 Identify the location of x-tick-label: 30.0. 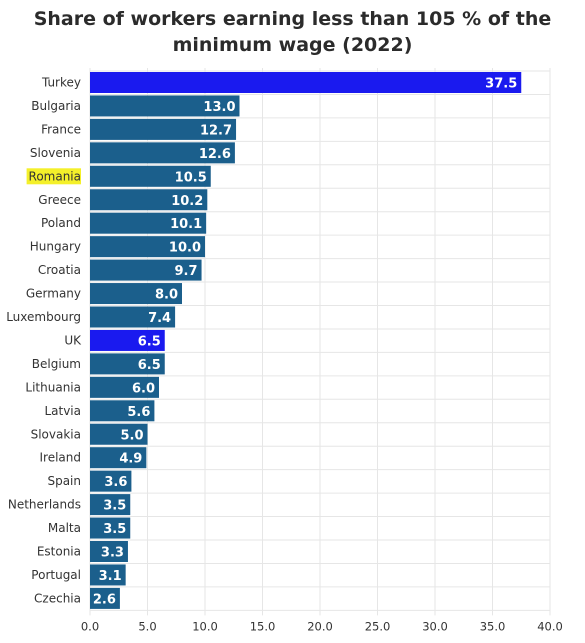
(435, 626).